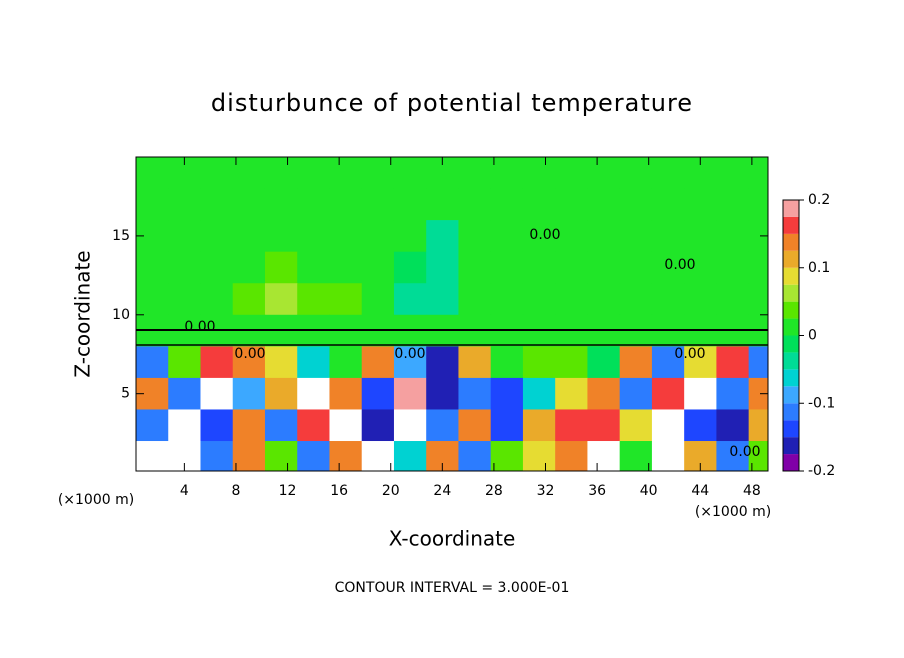 This screenshot has width=904, height=658. I want to click on x-tick-label: 24, so click(442, 491).